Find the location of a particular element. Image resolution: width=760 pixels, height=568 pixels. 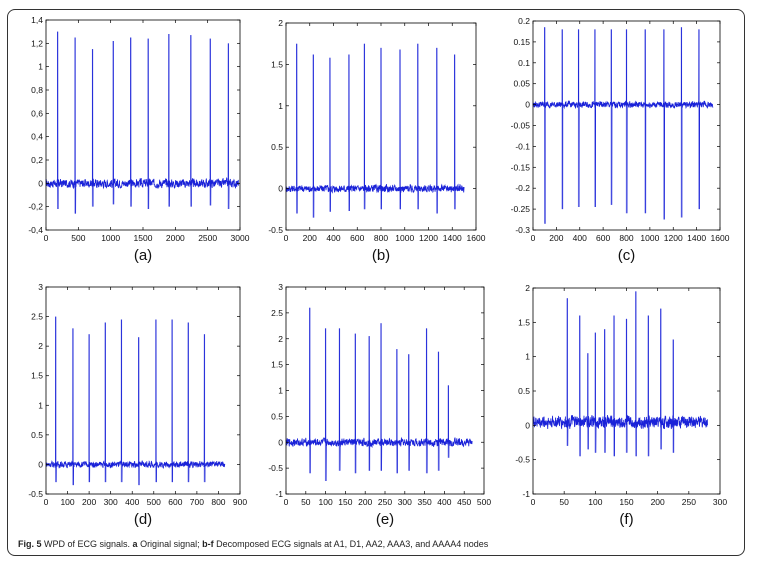

y-tick-label: 0,8 is located at coordinates (37, 90).